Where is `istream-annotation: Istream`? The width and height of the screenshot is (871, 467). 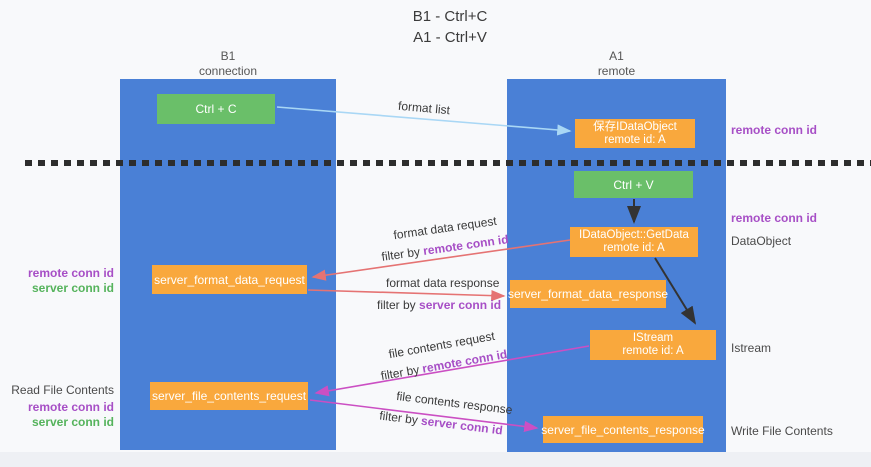
istream-annotation: Istream is located at coordinates (751, 348).